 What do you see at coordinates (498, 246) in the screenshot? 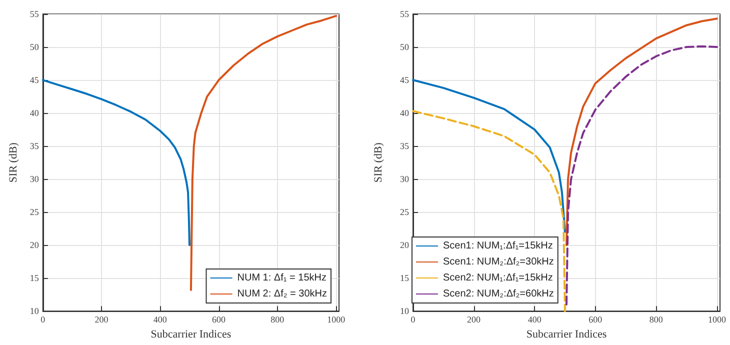
I see `legend-label: Scen1: NUM₁:Δf₁=15kHz` at bounding box center [498, 246].